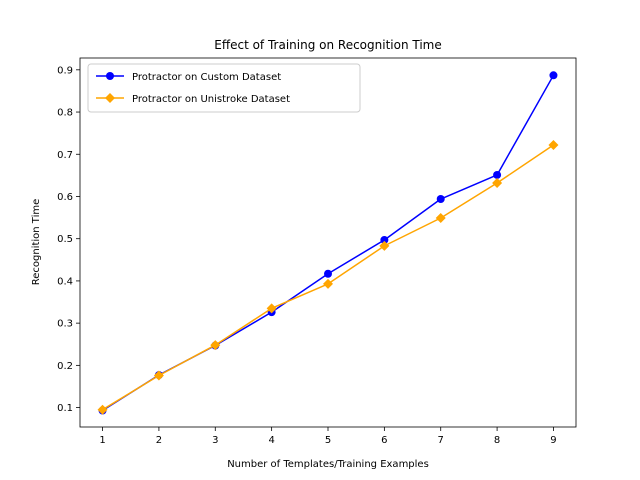 The width and height of the screenshot is (640, 480). Describe the element at coordinates (65, 408) in the screenshot. I see `y-tick-label-1: 0.1` at that location.